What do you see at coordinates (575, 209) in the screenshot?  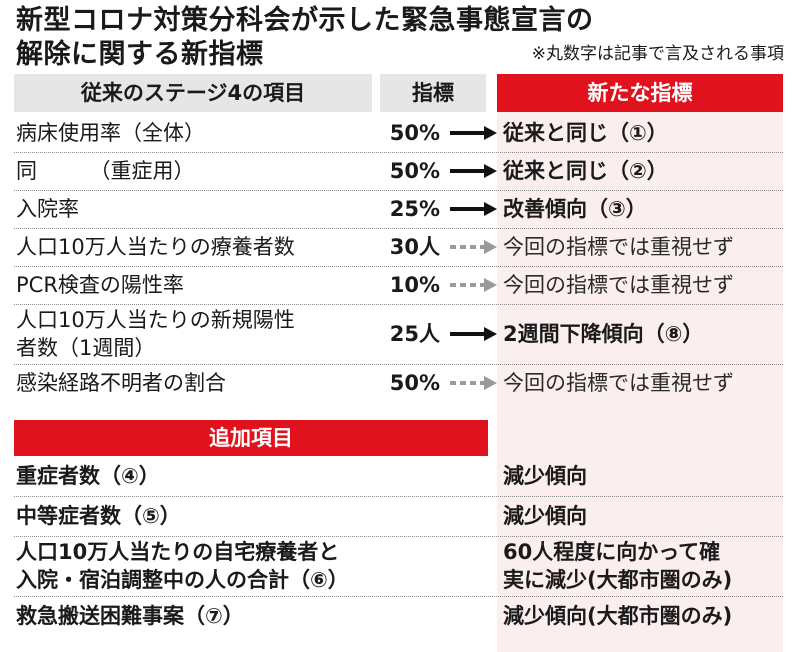 I see `row-new-indicator: 改善傾向（③）` at bounding box center [575, 209].